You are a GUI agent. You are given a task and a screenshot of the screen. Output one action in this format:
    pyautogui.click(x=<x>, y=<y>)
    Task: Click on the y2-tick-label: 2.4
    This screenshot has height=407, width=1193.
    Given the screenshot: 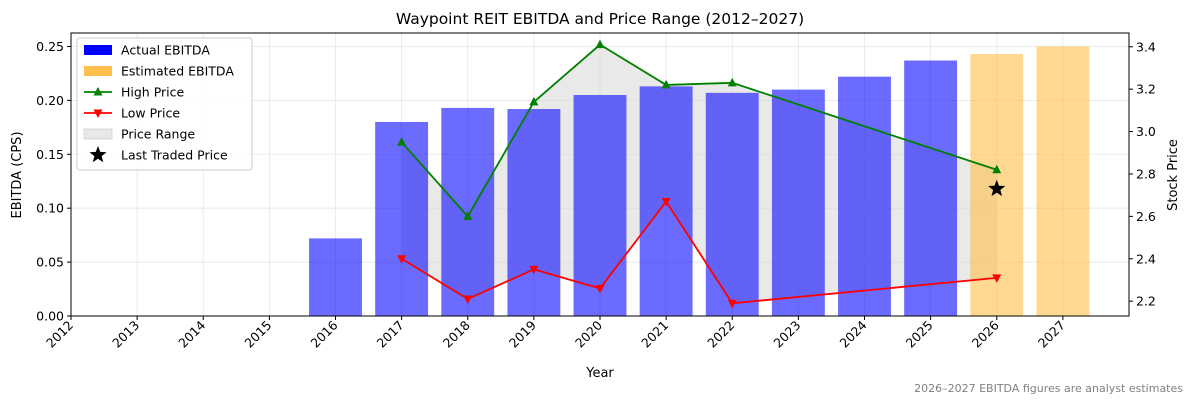 What is the action you would take?
    pyautogui.click(x=1146, y=258)
    